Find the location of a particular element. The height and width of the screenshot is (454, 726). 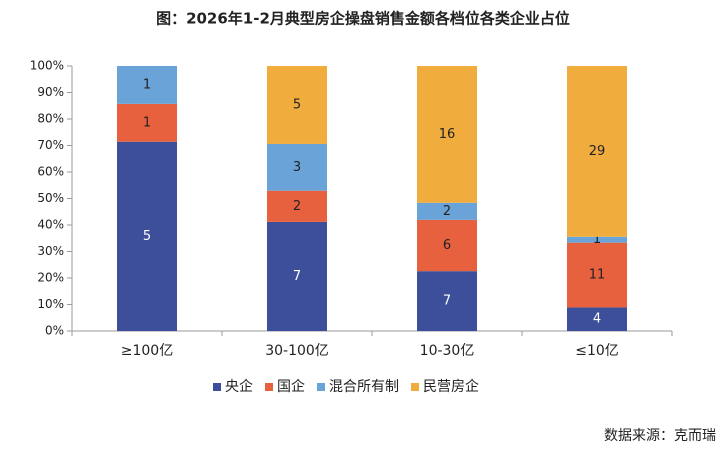

source-note: 数据来源：克而瑞 is located at coordinates (660, 436).